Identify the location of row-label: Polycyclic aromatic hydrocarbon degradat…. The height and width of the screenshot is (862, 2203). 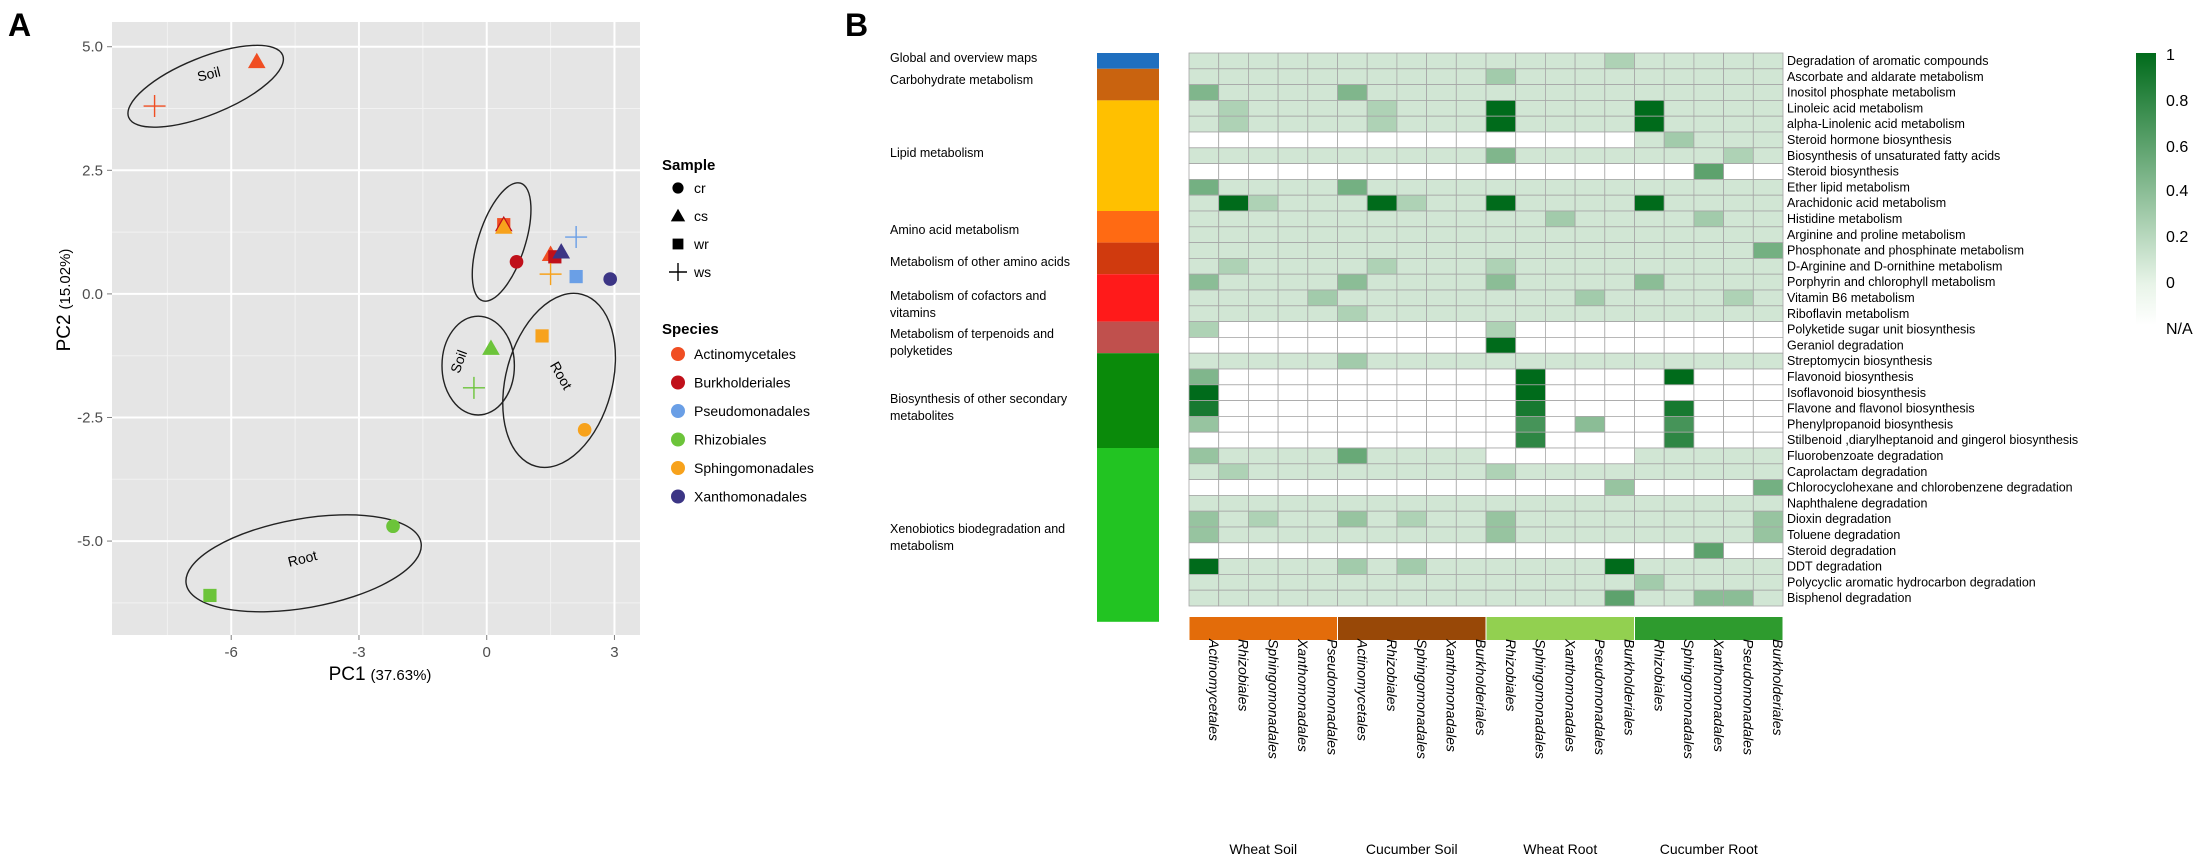
(1911, 582).